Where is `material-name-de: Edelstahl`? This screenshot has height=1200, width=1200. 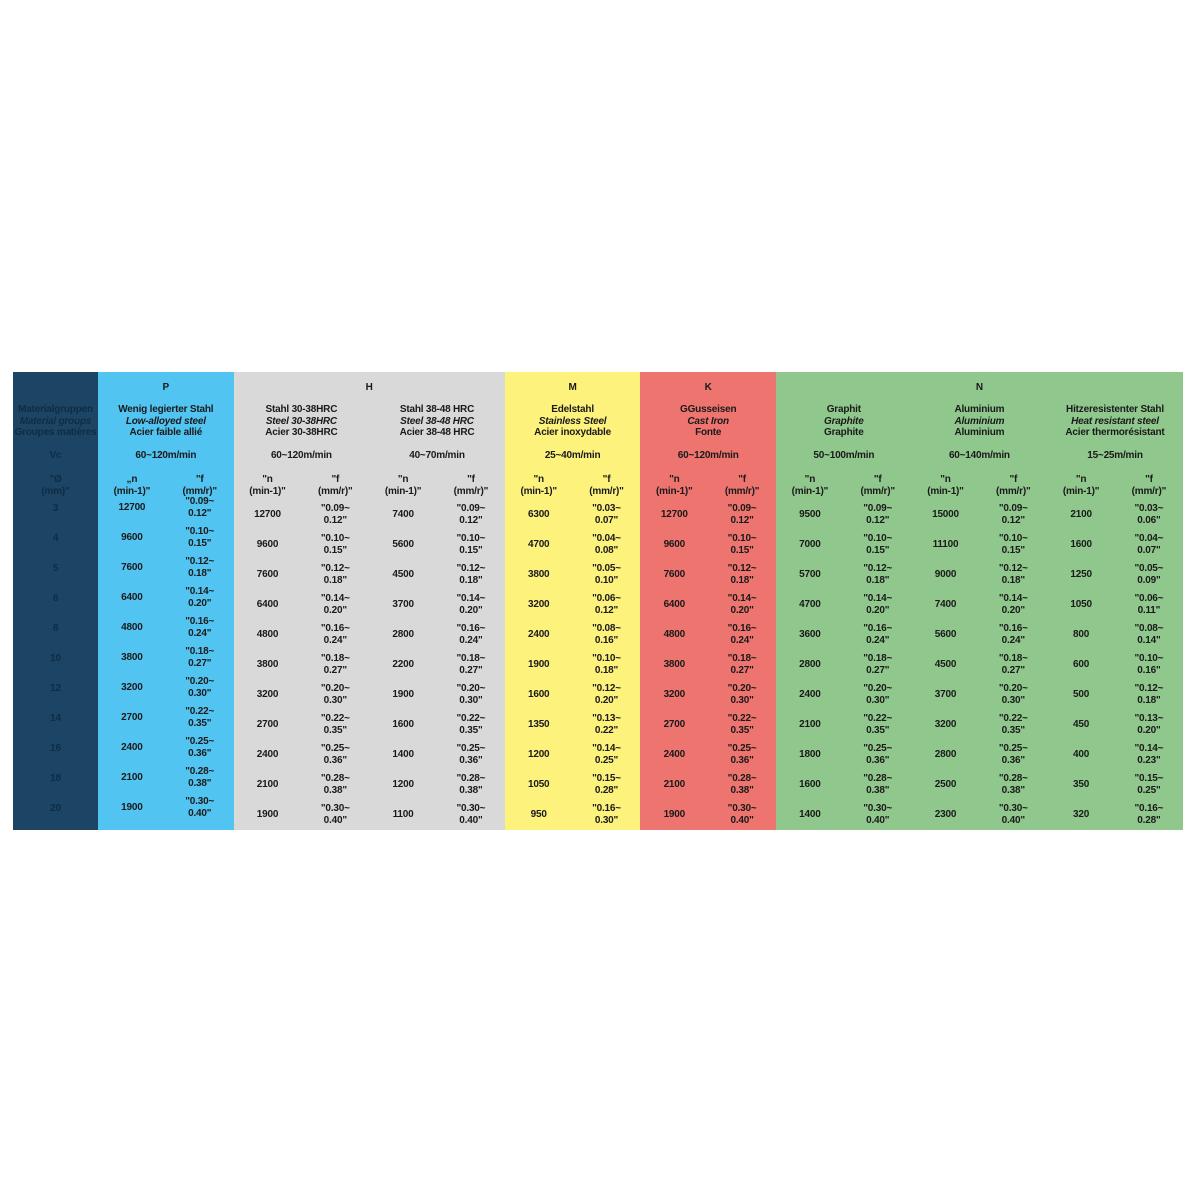 material-name-de: Edelstahl is located at coordinates (572, 409).